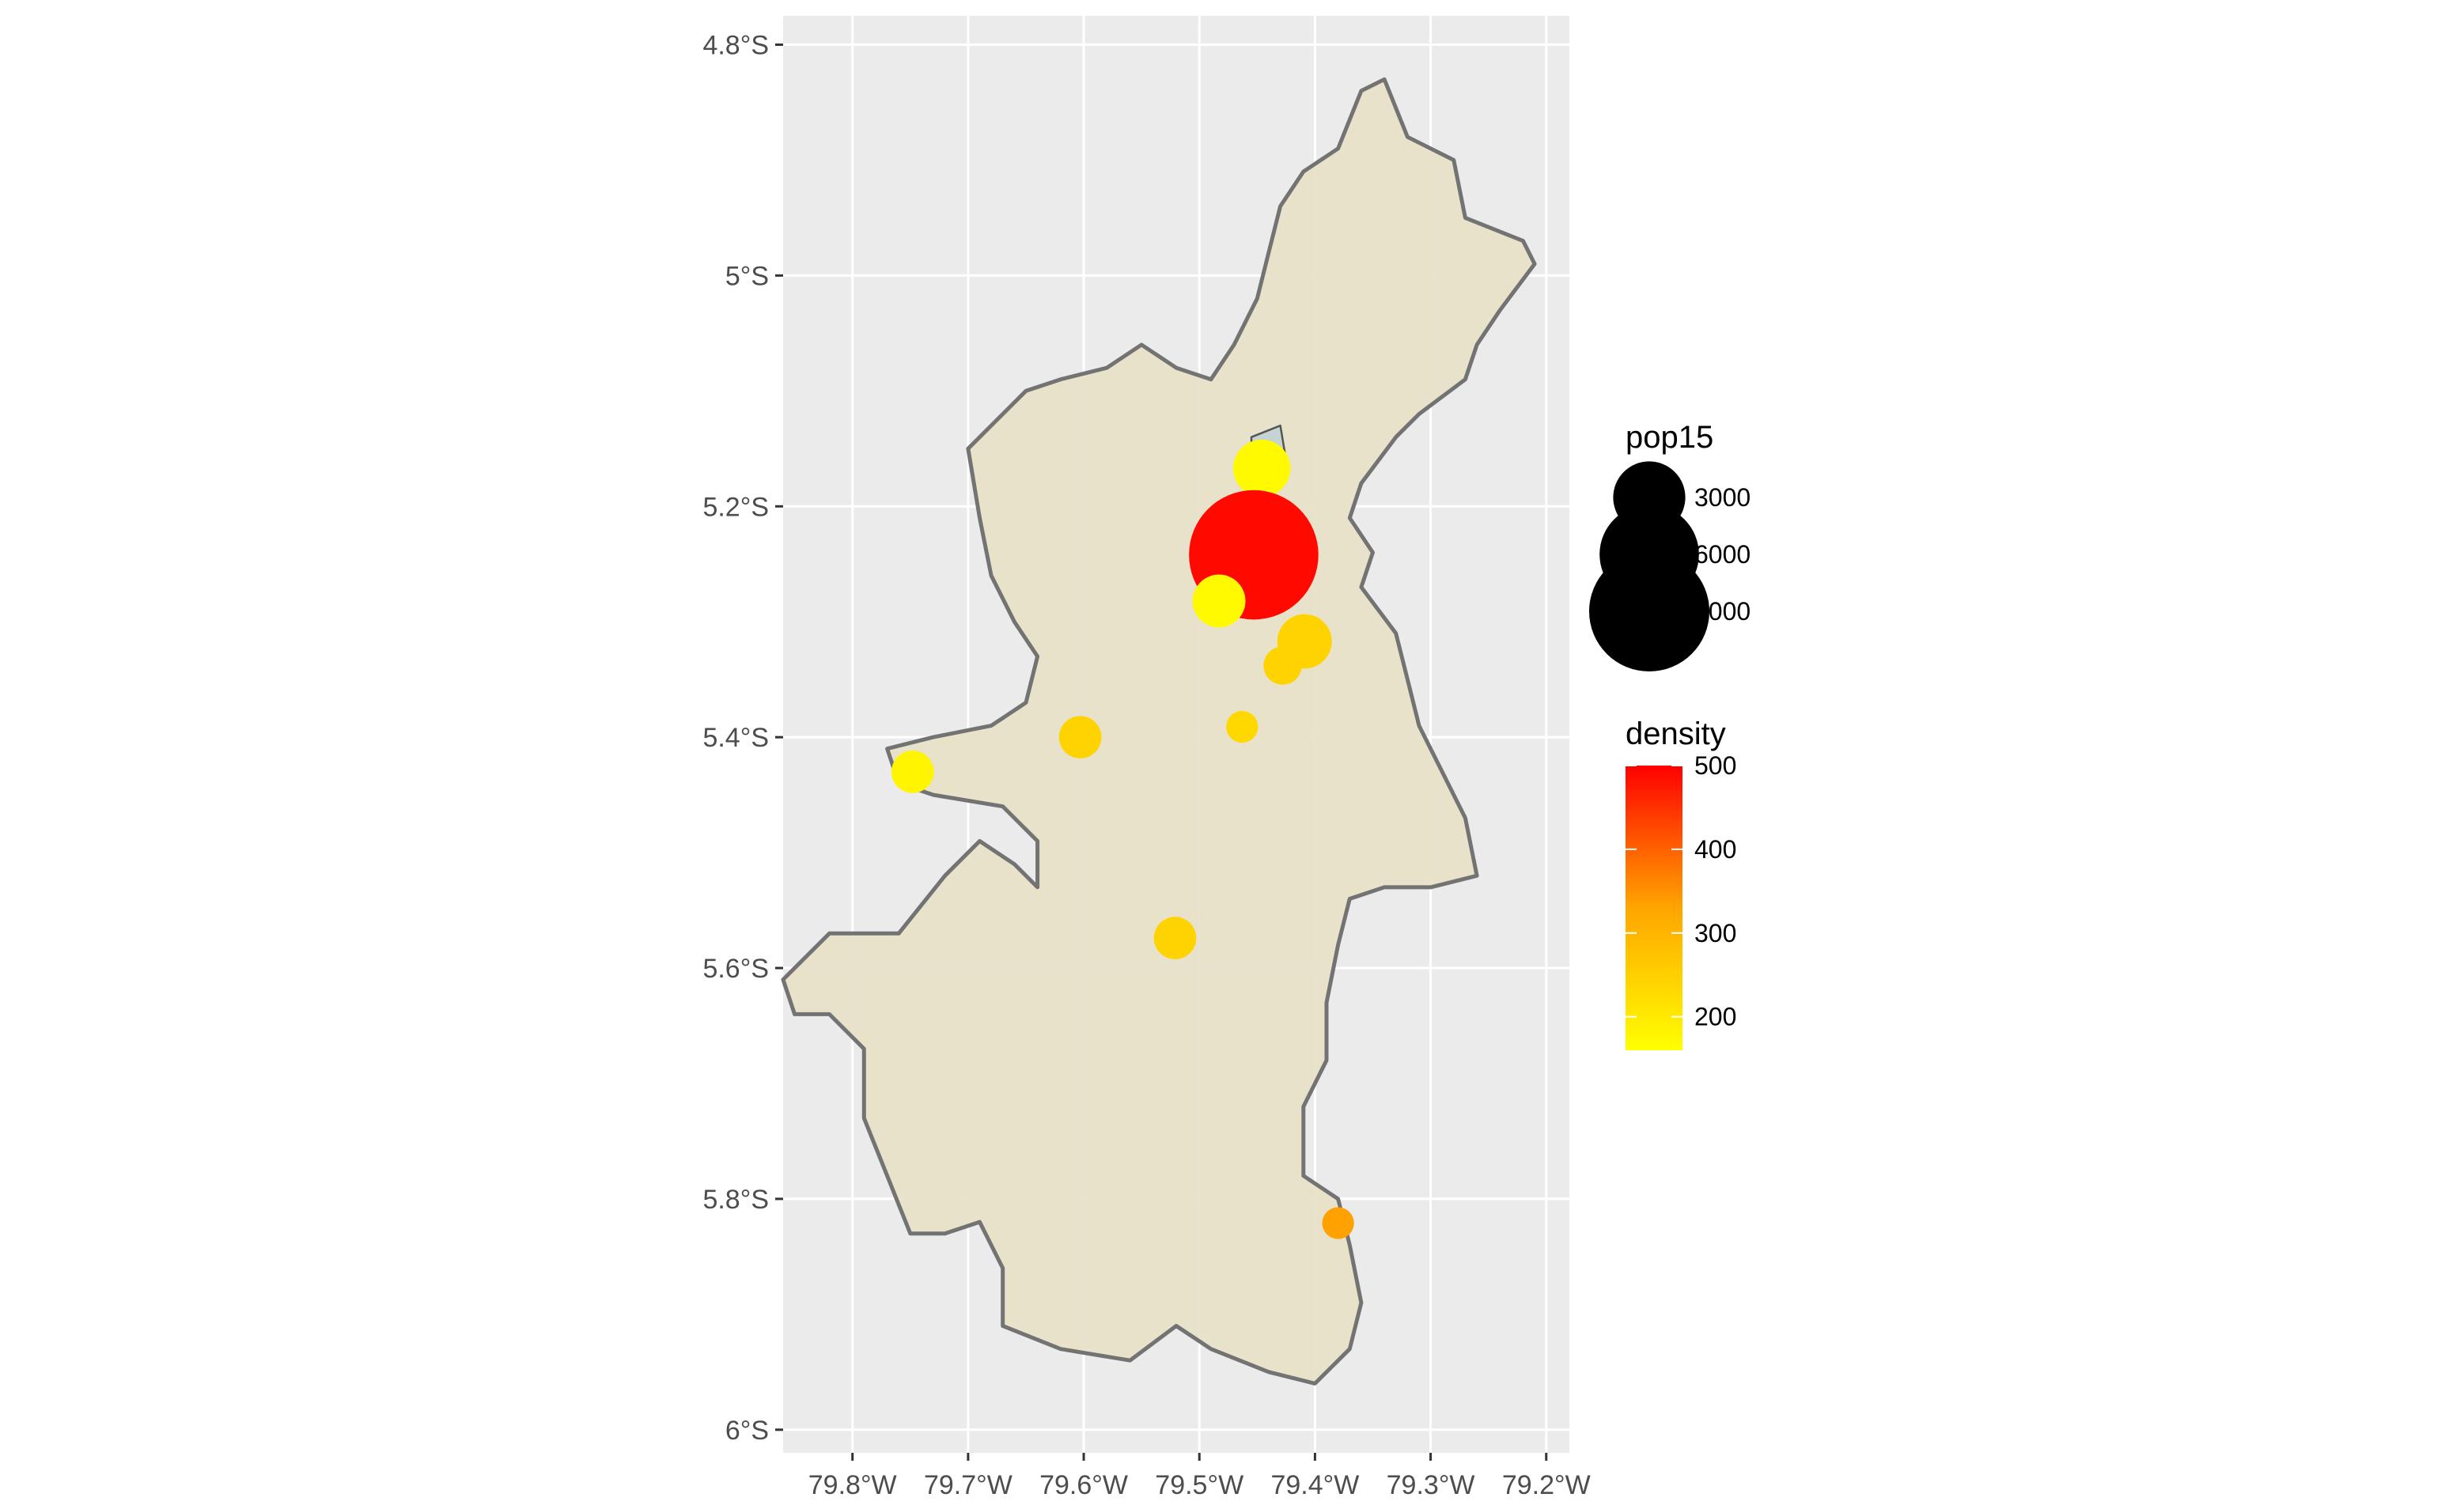 The width and height of the screenshot is (2464, 1505). Describe the element at coordinates (747, 276) in the screenshot. I see `y-tick-label-1: 5°S` at that location.